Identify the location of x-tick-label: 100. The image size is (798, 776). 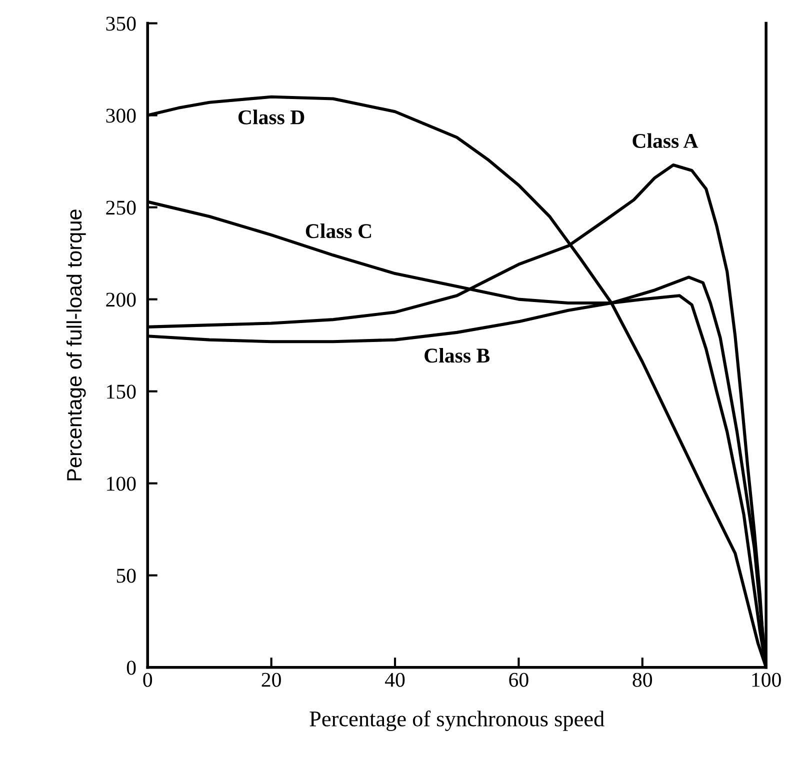
(766, 679).